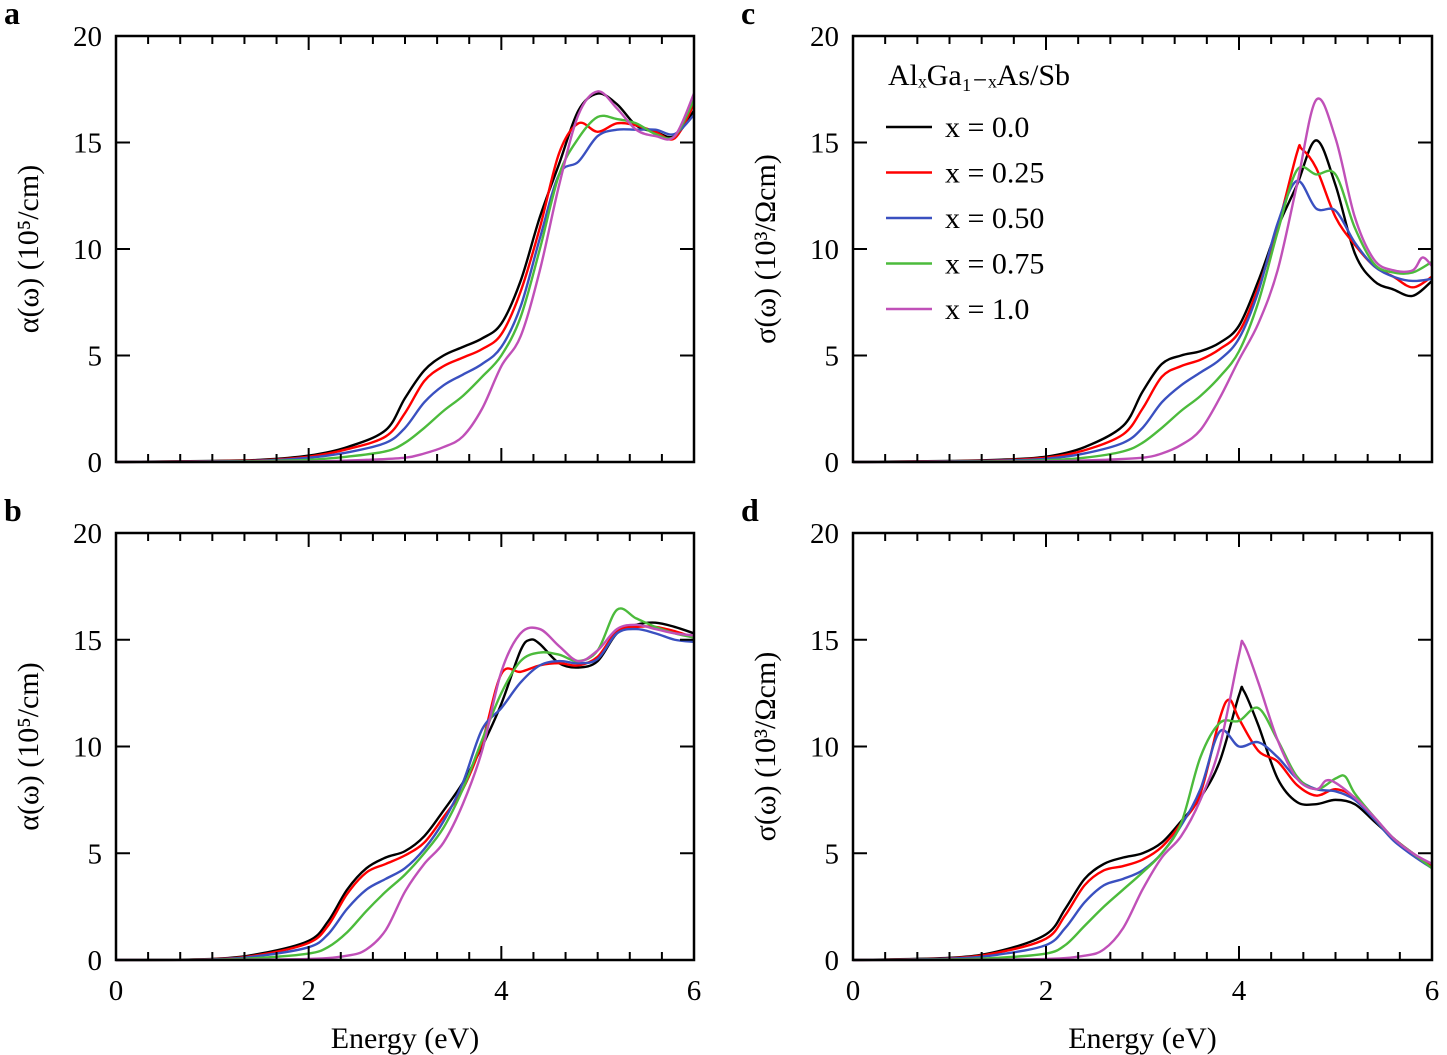 This screenshot has width=1447, height=1055. I want to click on panel-letter: b, so click(13, 510).